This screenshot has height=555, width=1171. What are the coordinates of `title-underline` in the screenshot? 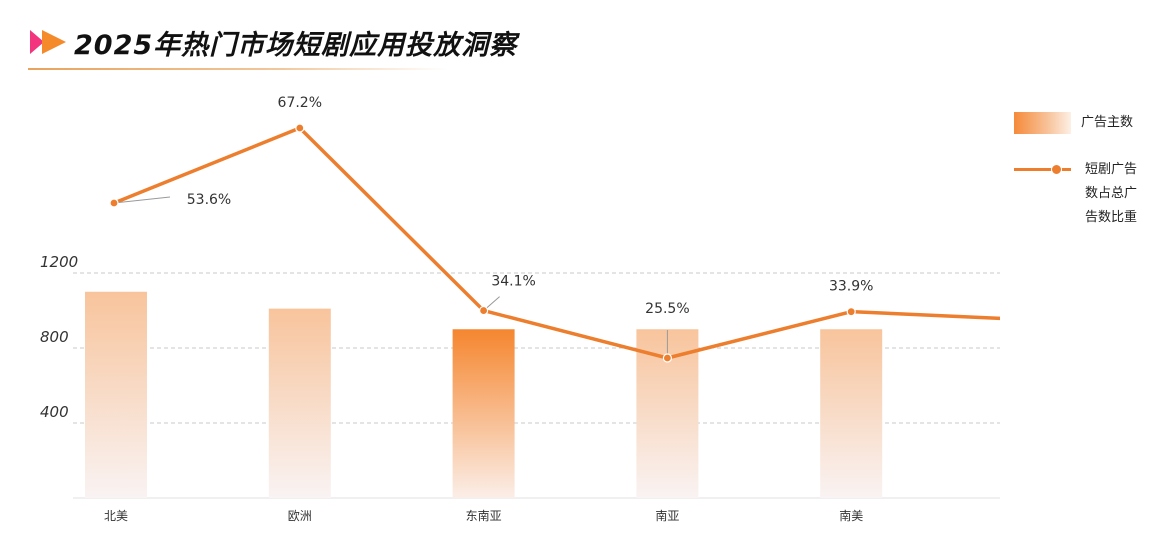 It's located at (238, 69).